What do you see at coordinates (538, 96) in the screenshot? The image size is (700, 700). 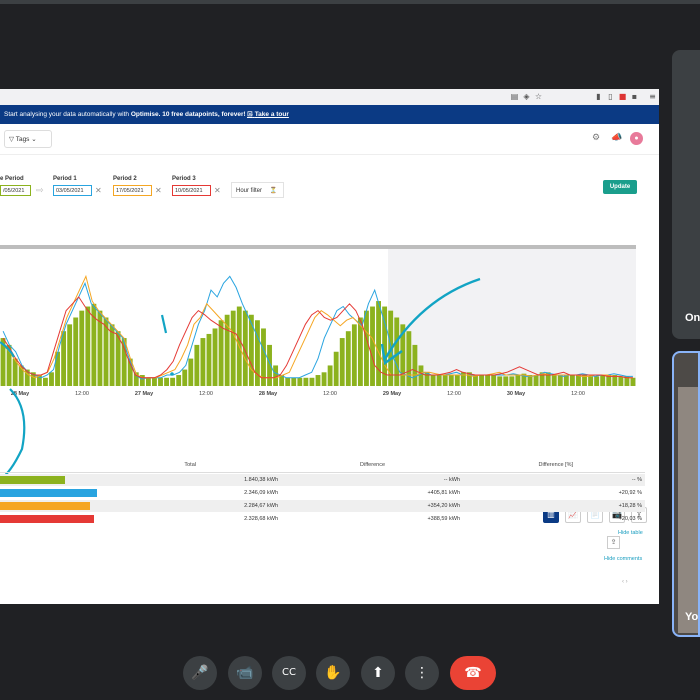 I see `star-icon: ☆` at bounding box center [538, 96].